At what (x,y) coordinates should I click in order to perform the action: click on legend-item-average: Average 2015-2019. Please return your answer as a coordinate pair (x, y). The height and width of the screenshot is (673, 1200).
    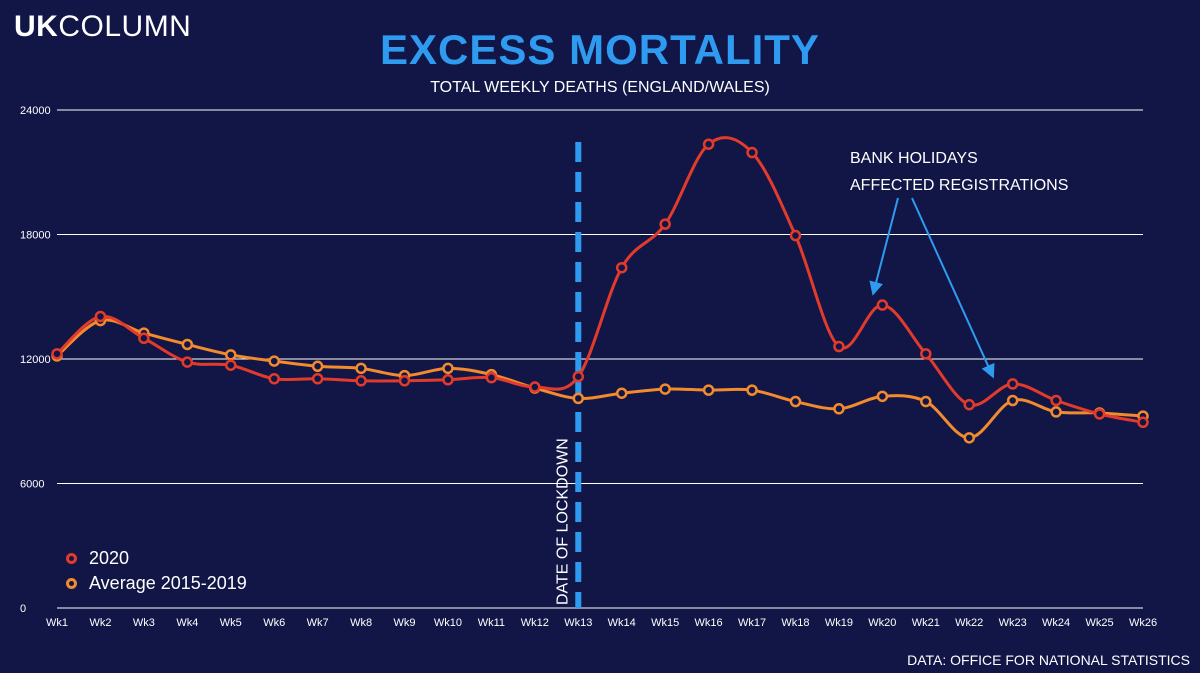
    Looking at the image, I should click on (156, 583).